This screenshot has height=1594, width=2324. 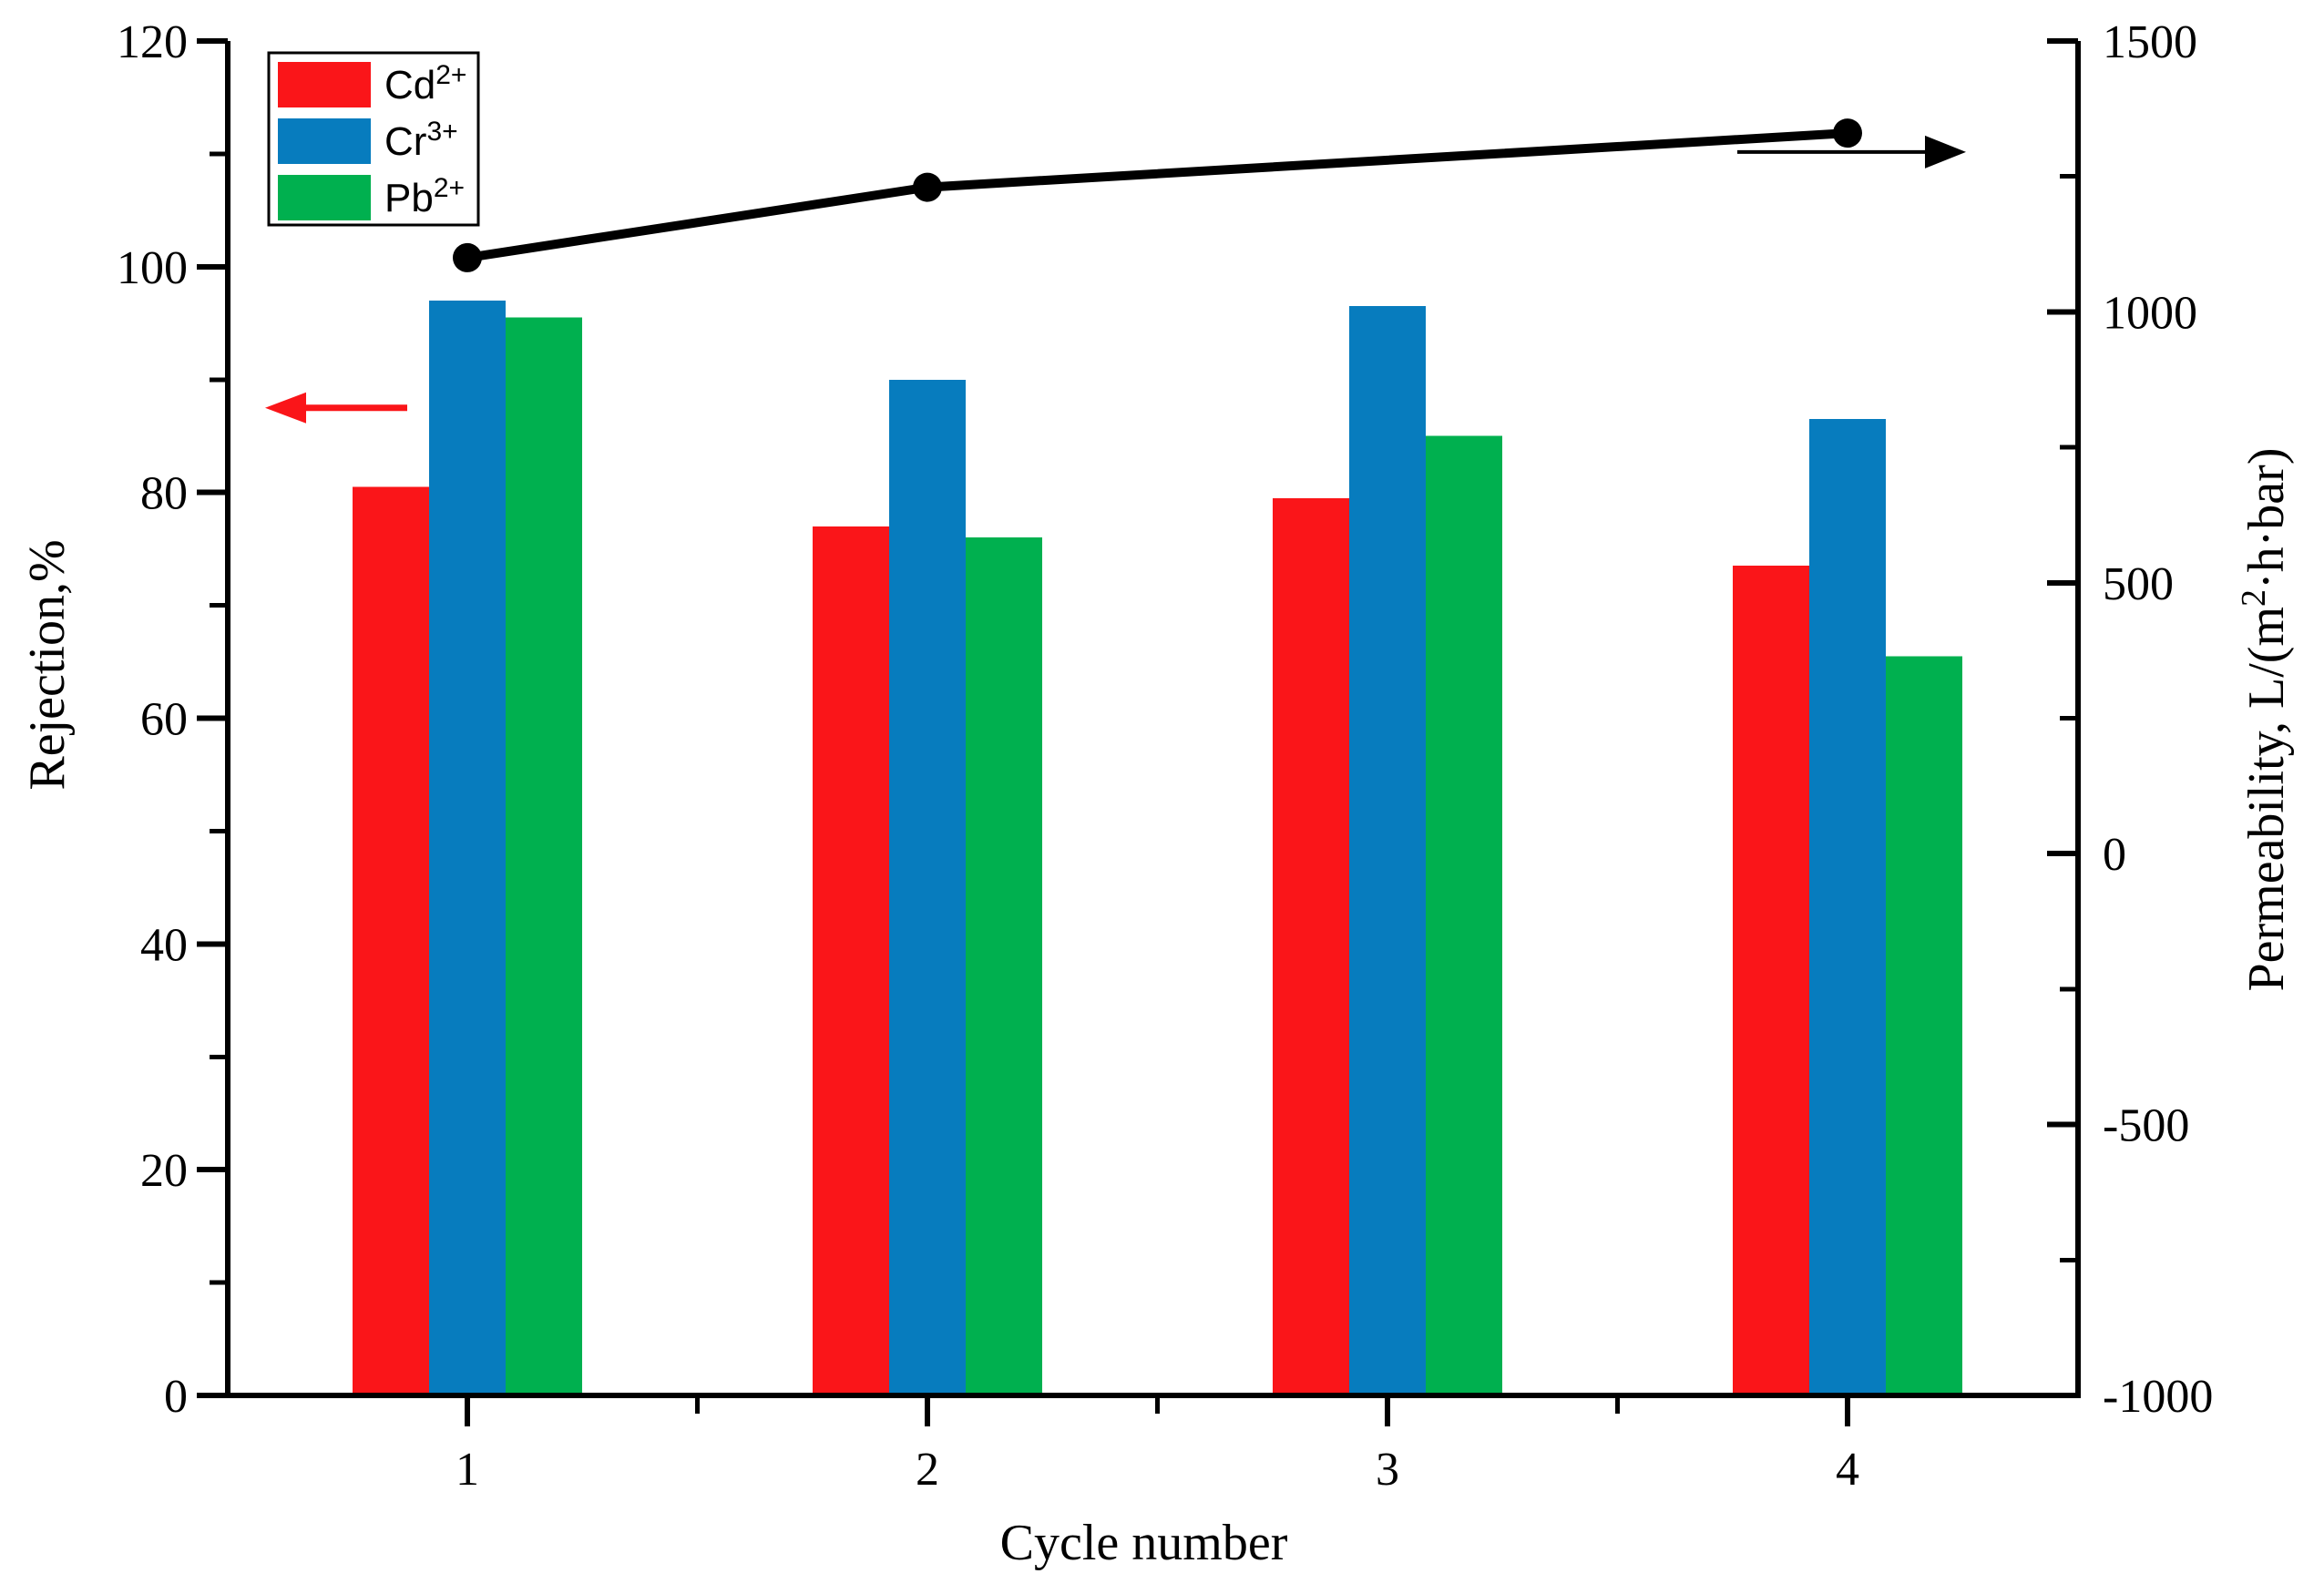 What do you see at coordinates (927, 887) in the screenshot?
I see `bar-Cr3+-cycle2` at bounding box center [927, 887].